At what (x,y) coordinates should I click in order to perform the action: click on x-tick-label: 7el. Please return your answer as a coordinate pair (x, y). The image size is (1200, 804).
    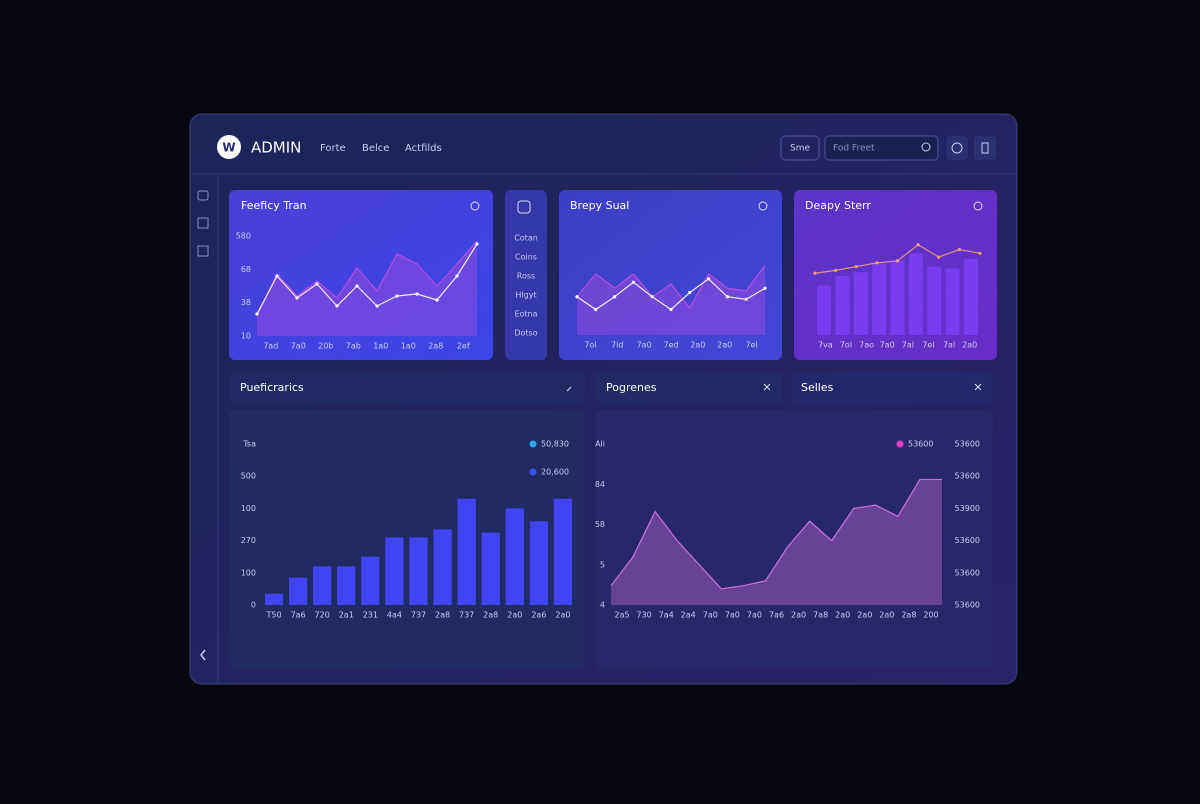
    Looking at the image, I should click on (928, 345).